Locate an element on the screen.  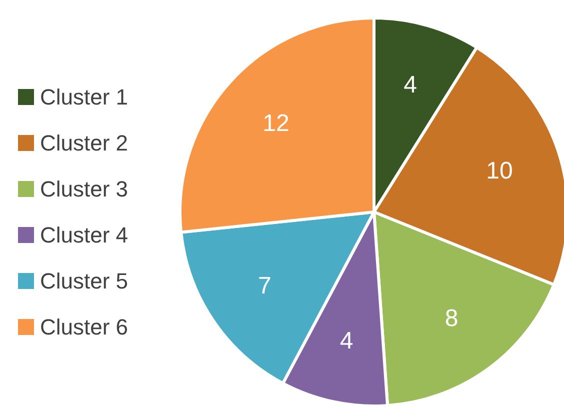
data-label: 12 is located at coordinates (276, 124).